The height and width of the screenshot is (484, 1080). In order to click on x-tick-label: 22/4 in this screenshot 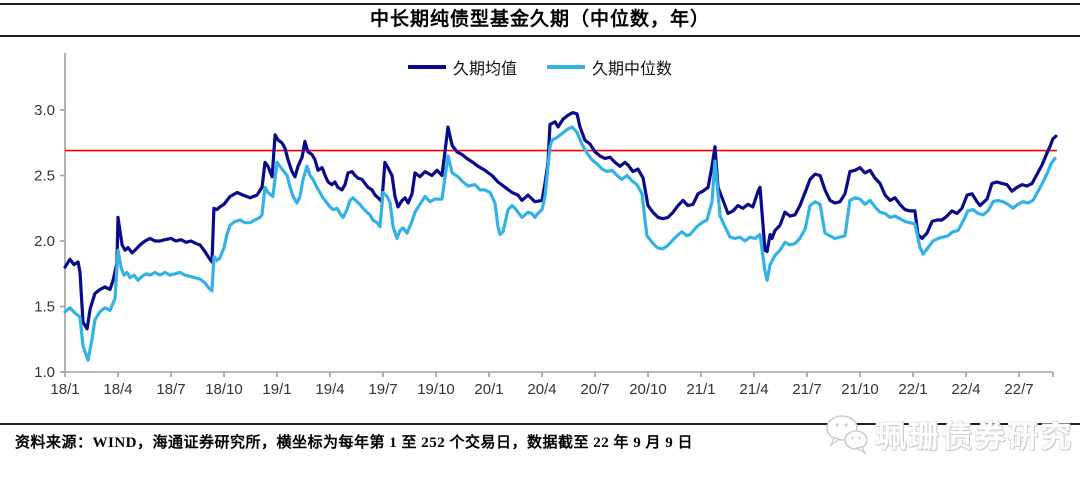, I will do `click(965, 389)`.